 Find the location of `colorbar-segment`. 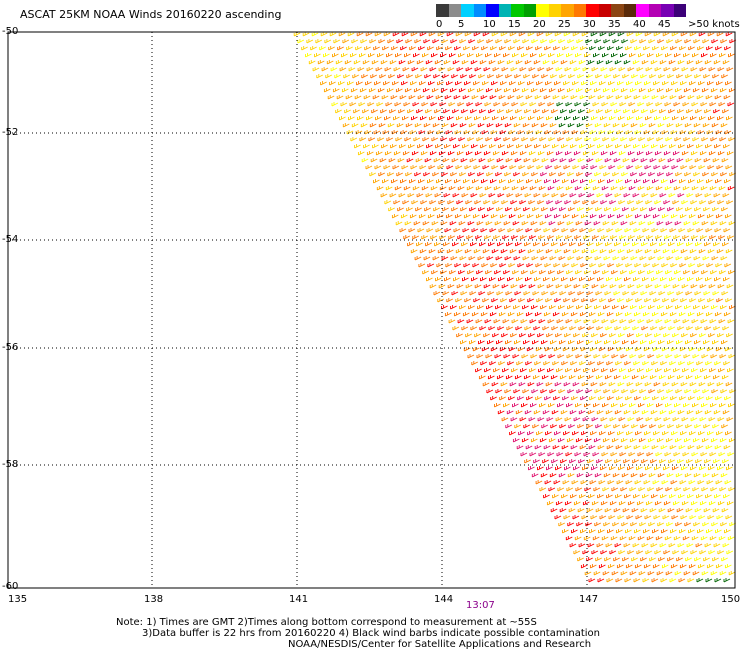

colorbar-segment is located at coordinates (517, 10).